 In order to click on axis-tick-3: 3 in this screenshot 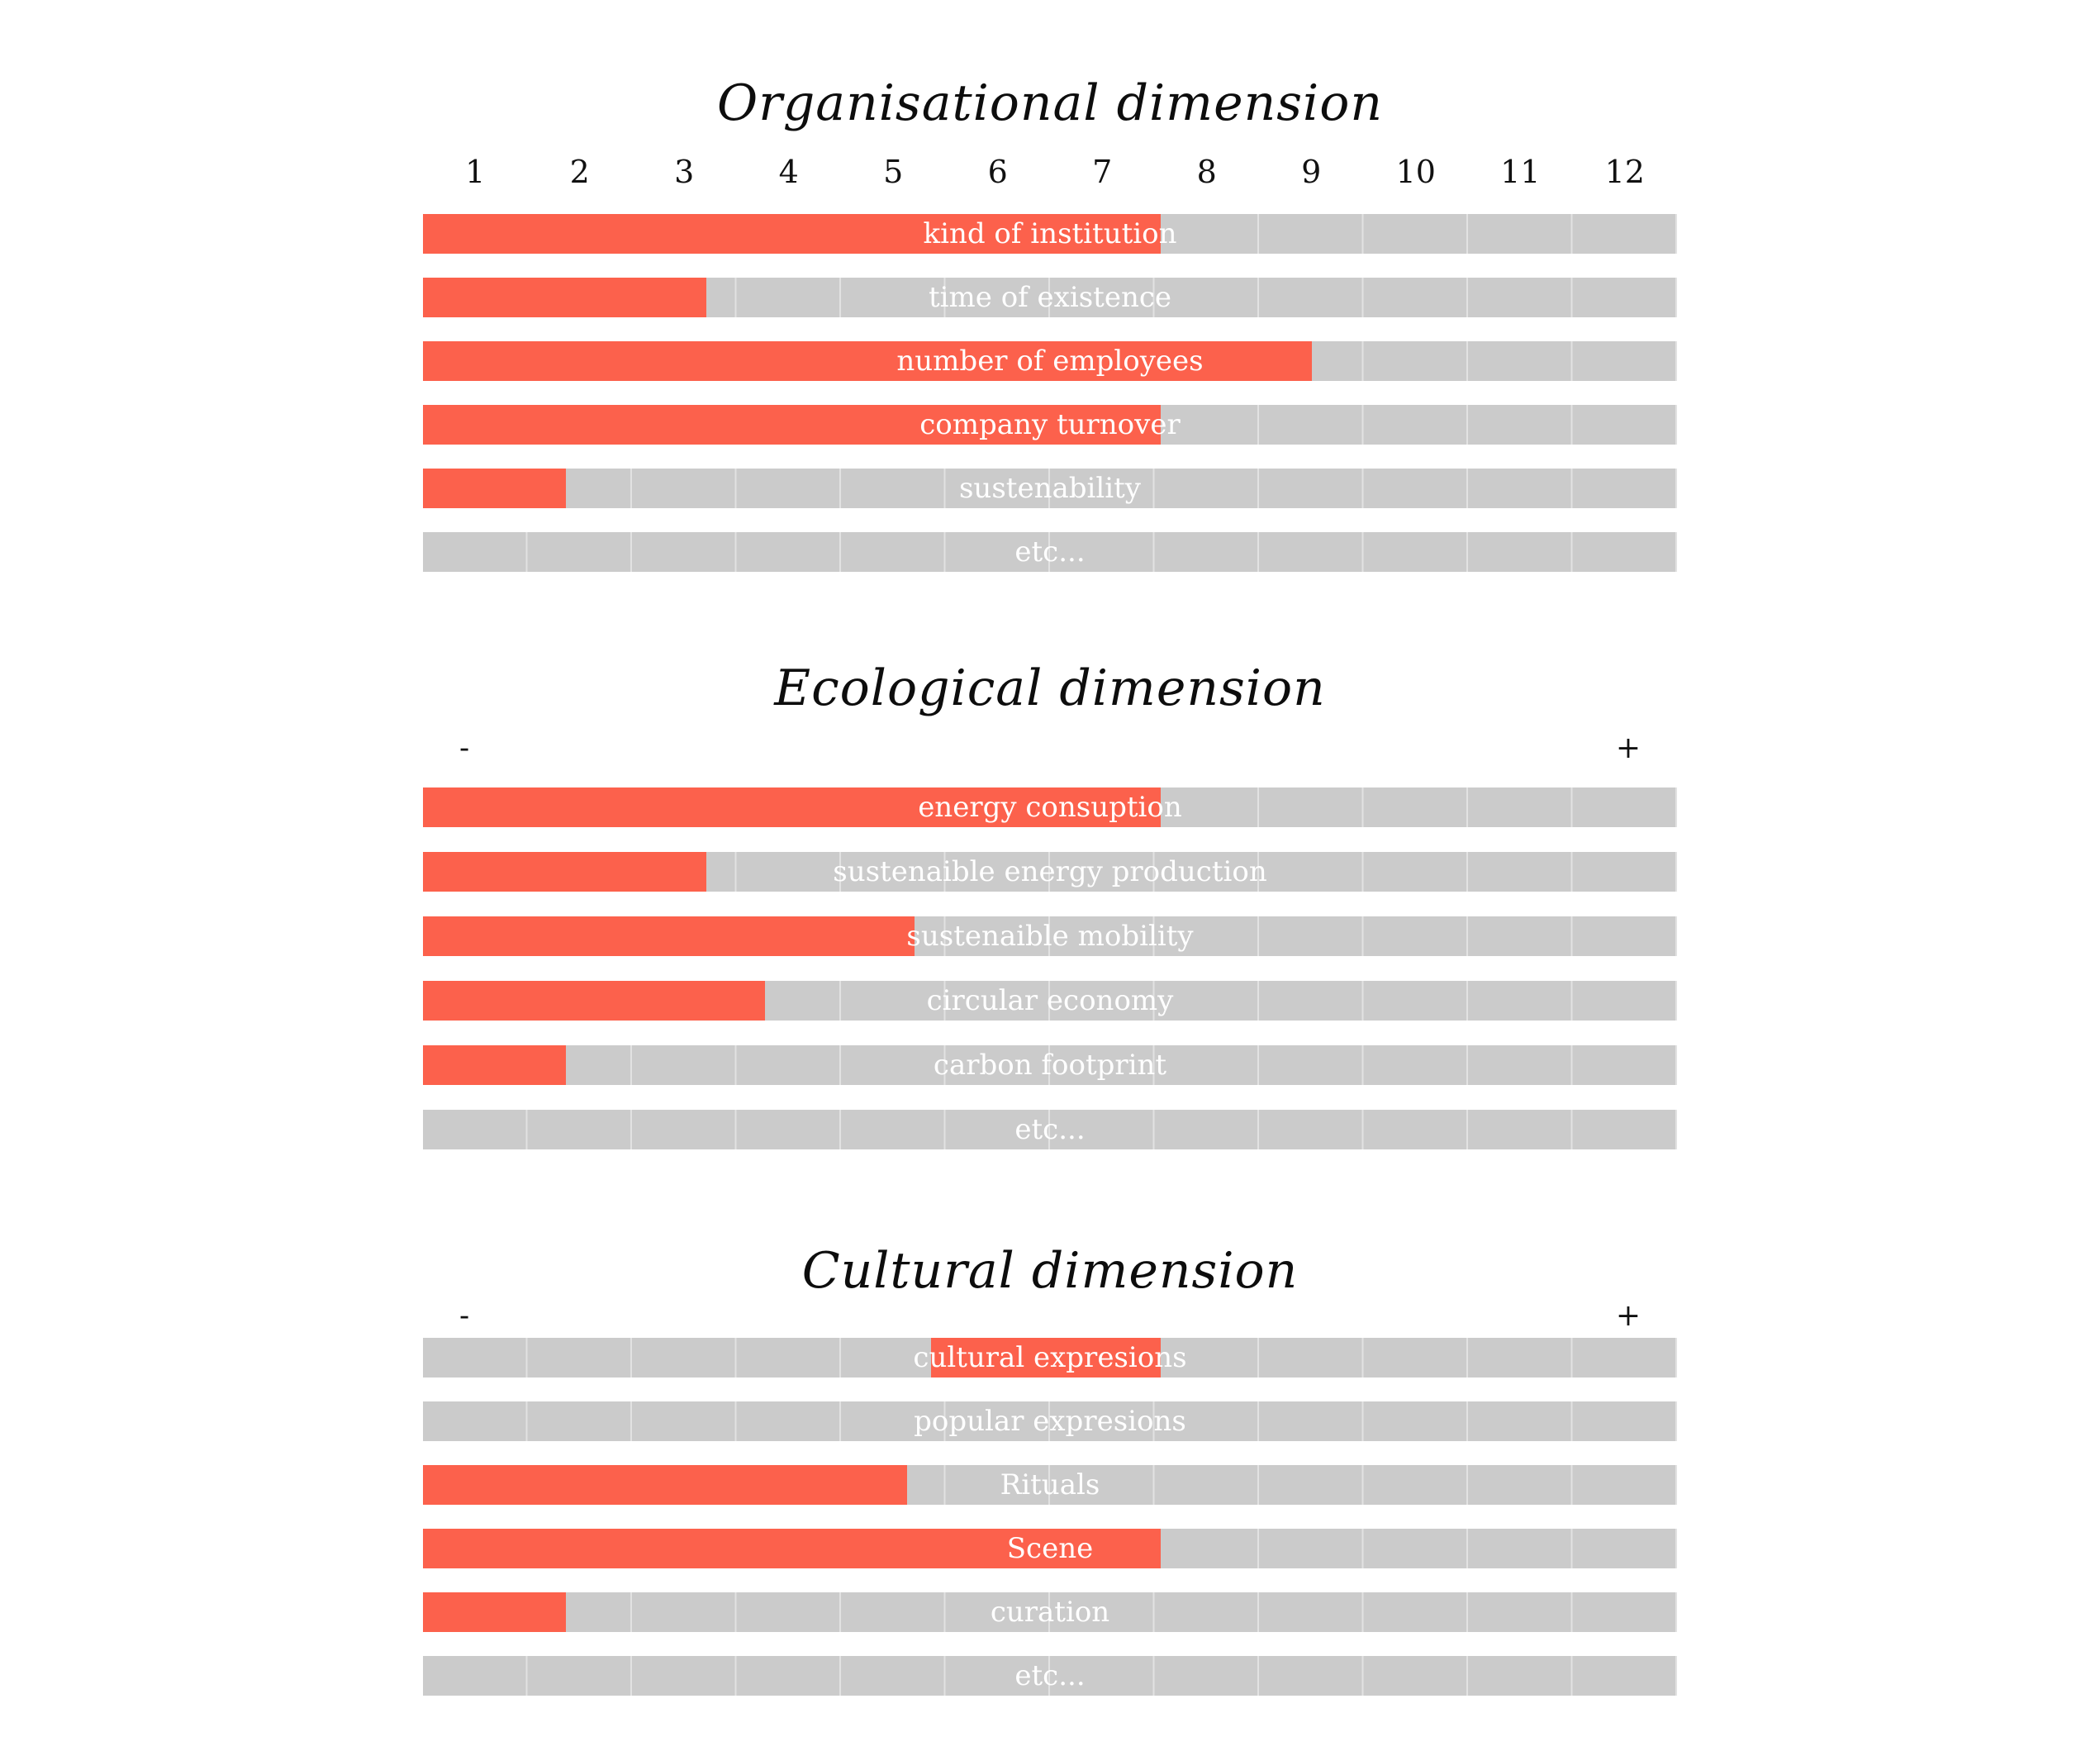, I will do `click(684, 172)`.